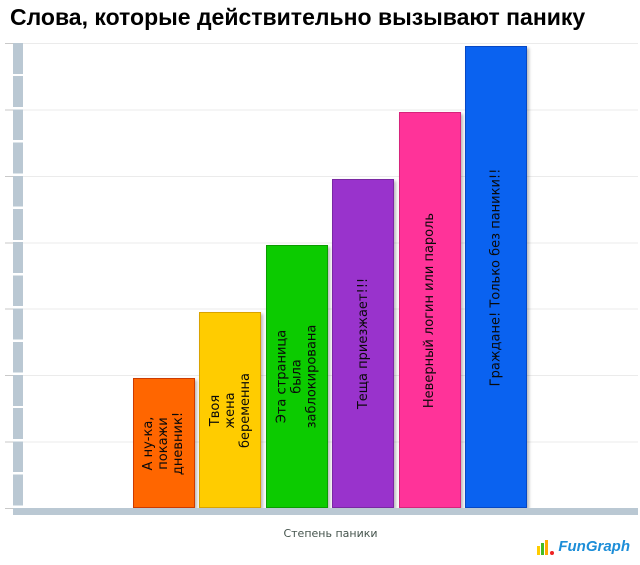  I want to click on bar-5: Неверный логин или пароль, so click(429, 310).